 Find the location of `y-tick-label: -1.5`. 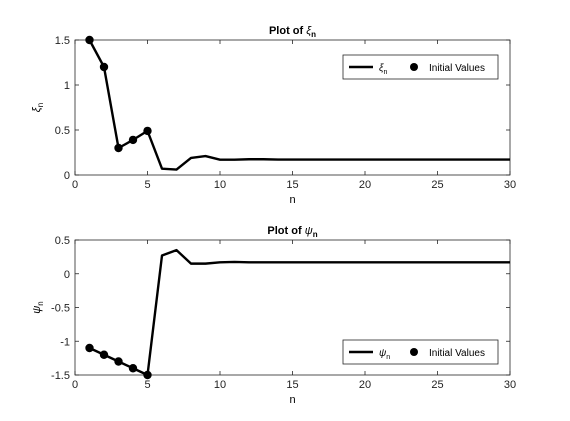

y-tick-label: -1.5 is located at coordinates (60, 376).